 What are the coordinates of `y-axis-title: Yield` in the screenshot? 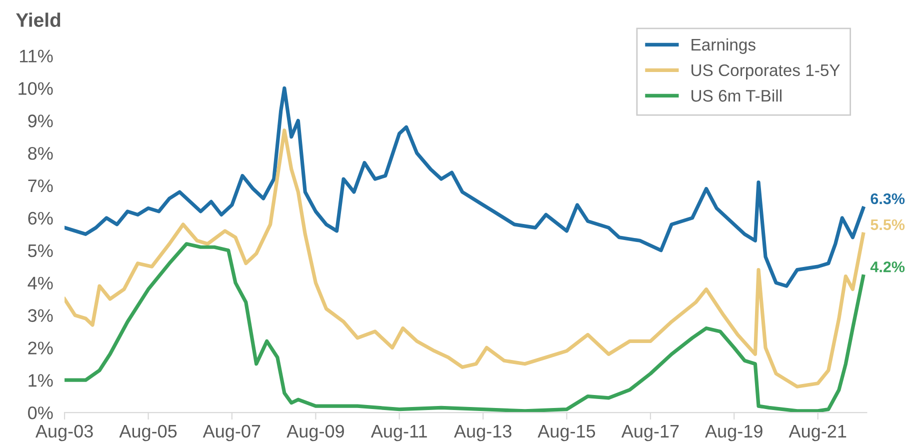 It's located at (38, 19).